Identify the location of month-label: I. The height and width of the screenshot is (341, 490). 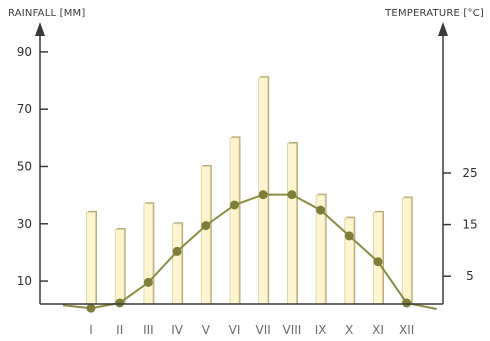
(91, 330).